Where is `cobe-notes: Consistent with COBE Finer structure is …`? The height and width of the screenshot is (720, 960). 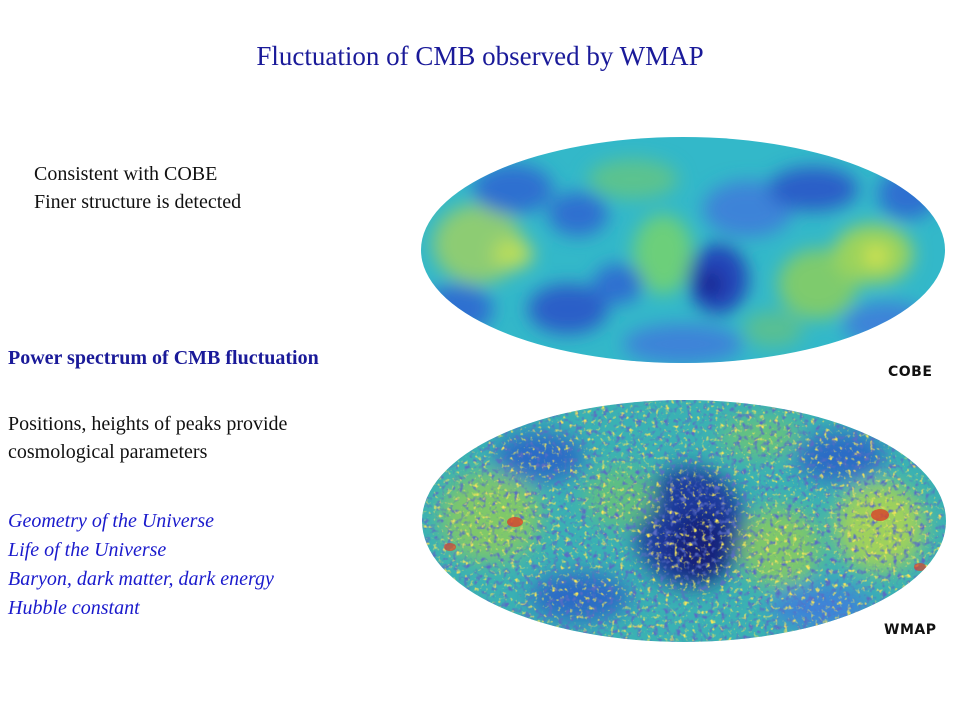 cobe-notes: Consistent with COBE Finer structure is … is located at coordinates (137, 188).